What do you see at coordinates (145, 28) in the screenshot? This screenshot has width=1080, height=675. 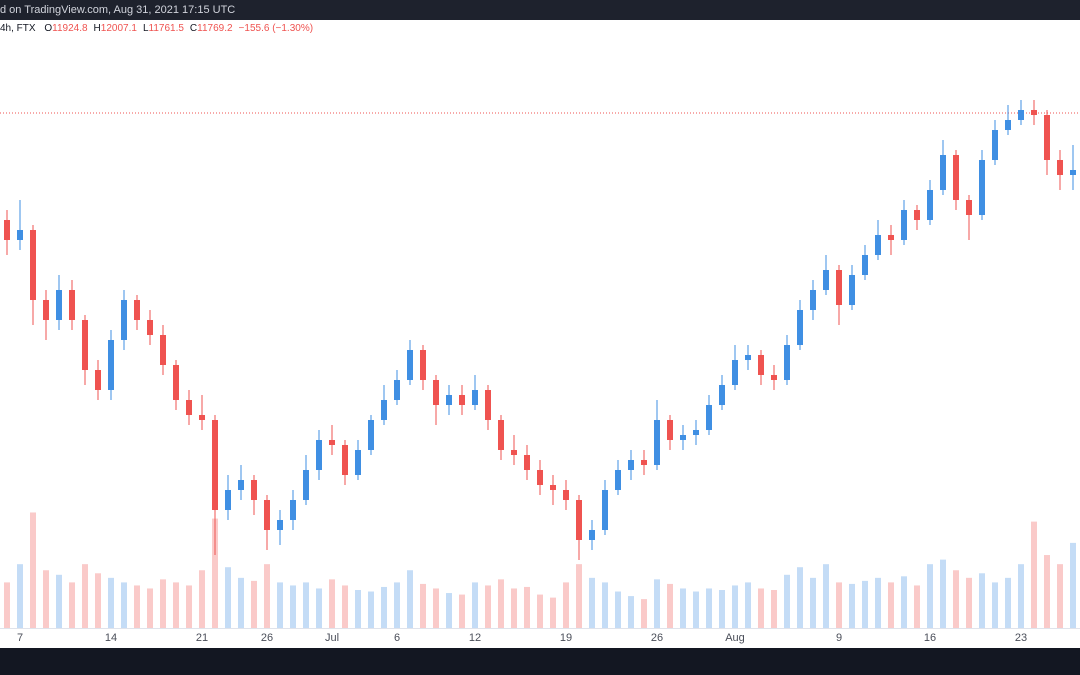 I see `legend-label: L` at bounding box center [145, 28].